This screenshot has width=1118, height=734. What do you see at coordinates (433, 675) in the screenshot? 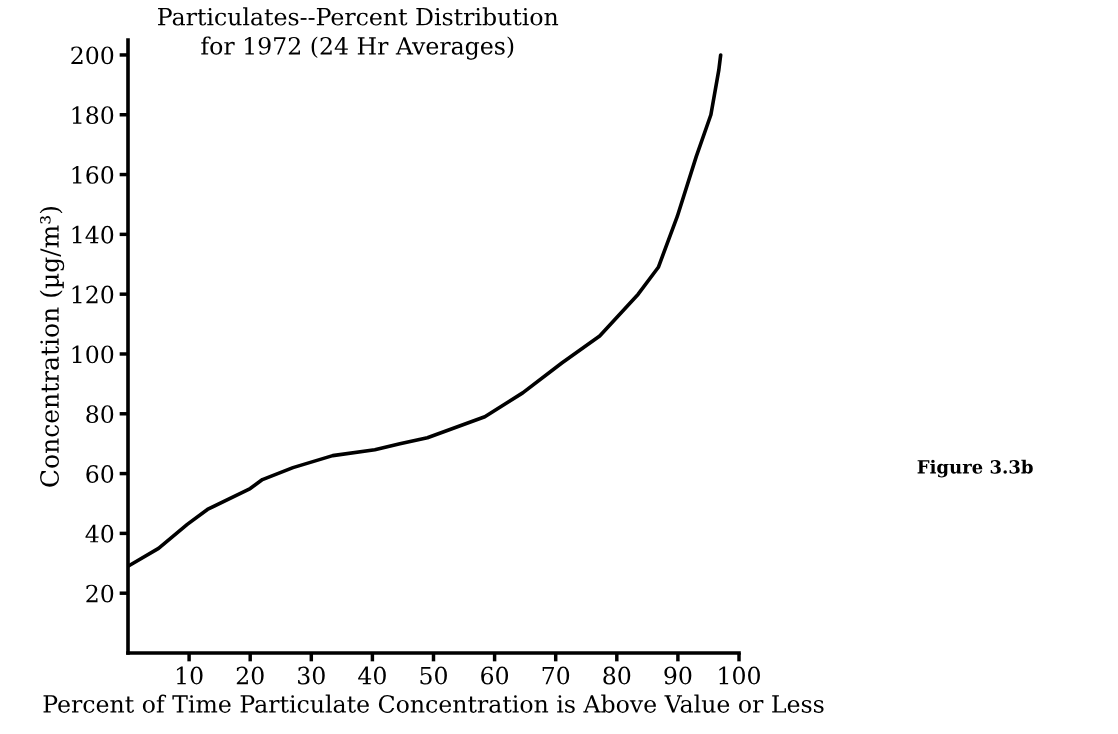
I see `x-tick-label: 50` at bounding box center [433, 675].